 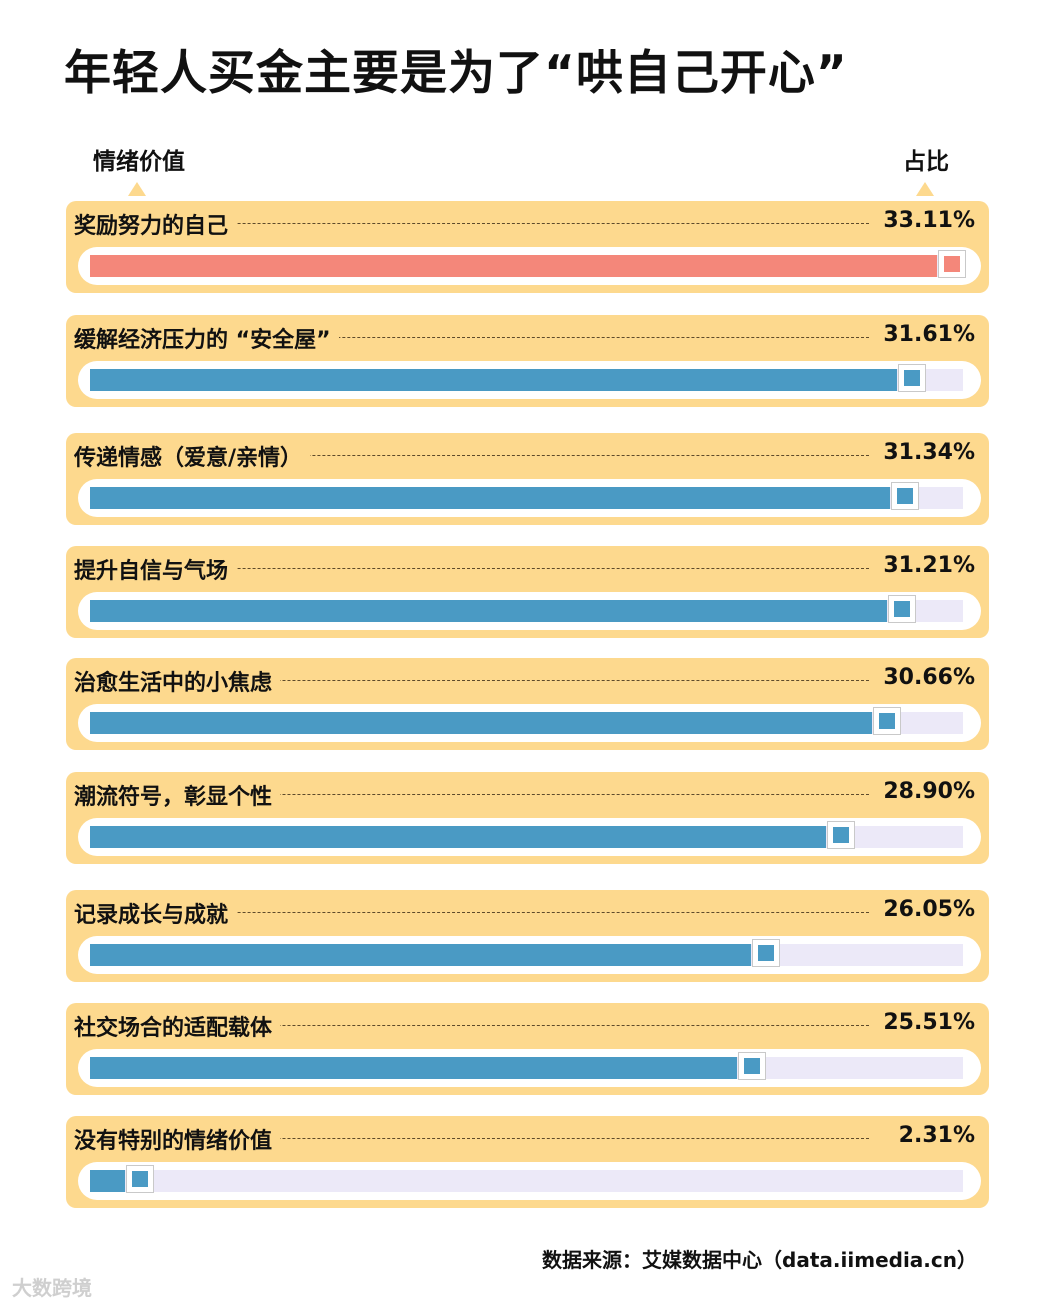 I want to click on bar-row: 潮流符号，彰显个性 28.90%, so click(x=527, y=818).